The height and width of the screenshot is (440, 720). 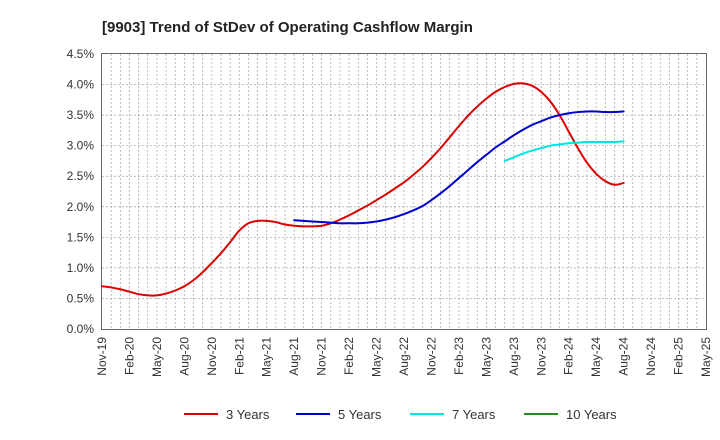 I want to click on x-tick-label: May-21, so click(x=267, y=357).